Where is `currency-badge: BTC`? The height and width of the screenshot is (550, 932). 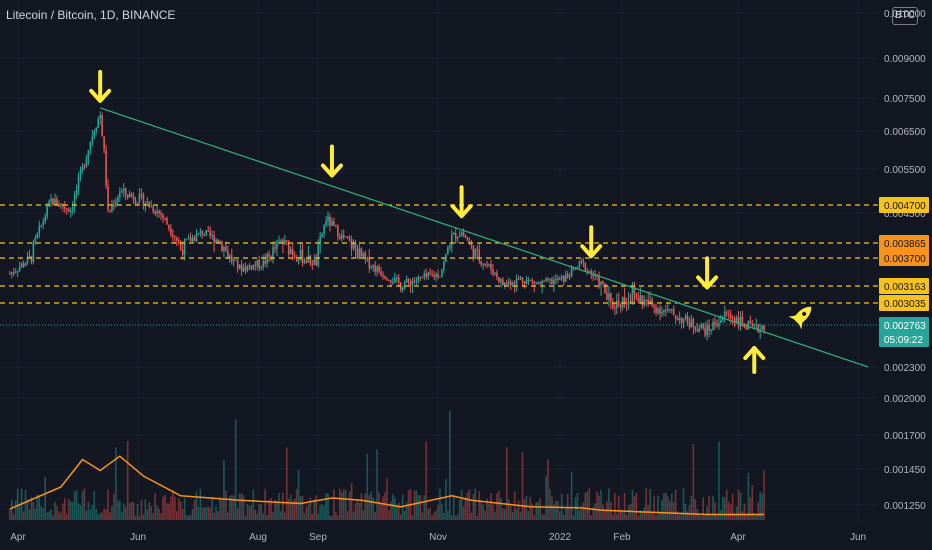 currency-badge: BTC is located at coordinates (905, 16).